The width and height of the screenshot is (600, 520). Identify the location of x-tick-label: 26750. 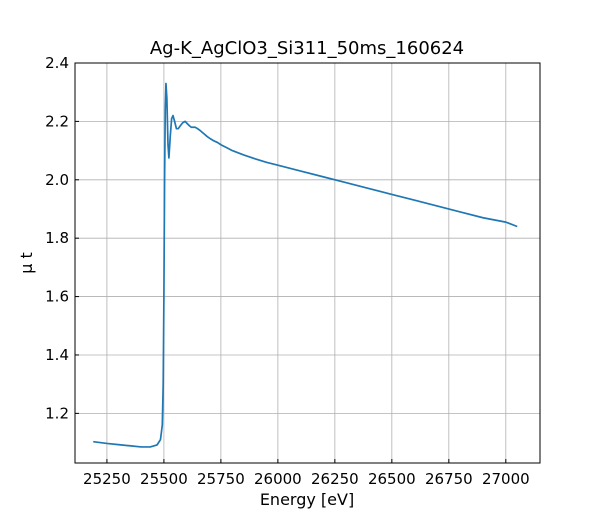
(449, 479).